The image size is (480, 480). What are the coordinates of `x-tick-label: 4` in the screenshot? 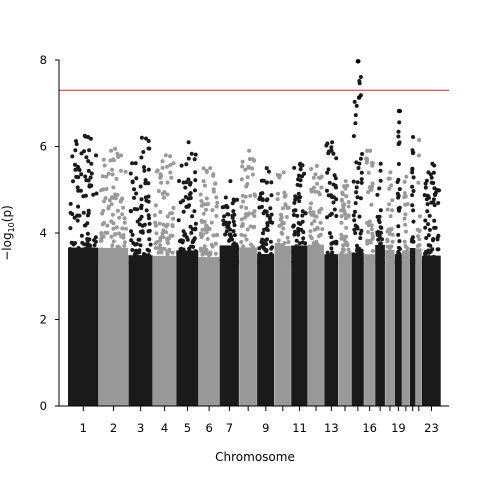 It's located at (164, 428).